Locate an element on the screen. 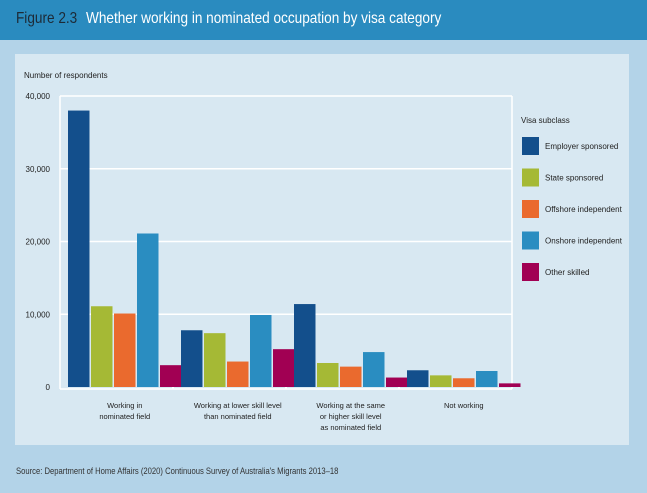  x-tick-label: as nominated field is located at coordinates (350, 427).